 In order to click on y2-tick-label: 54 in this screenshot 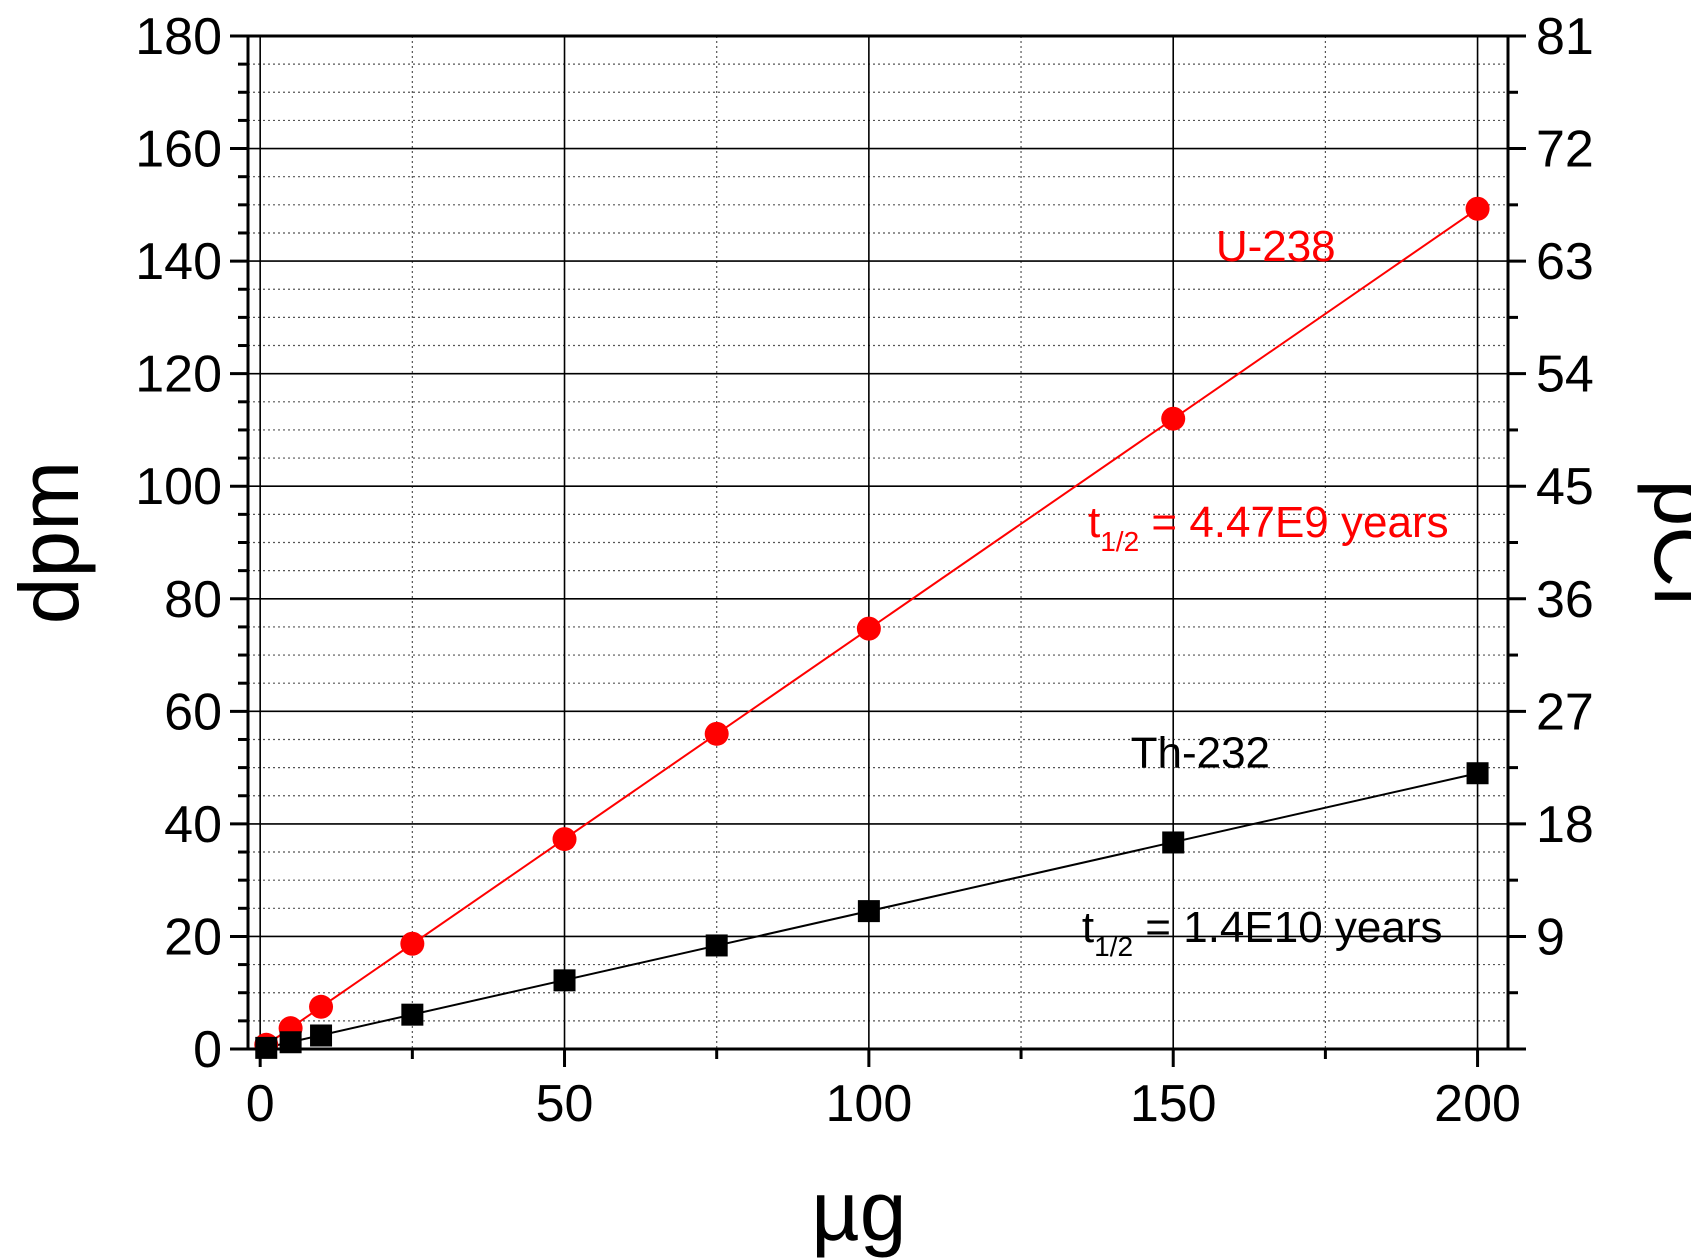, I will do `click(1565, 375)`.